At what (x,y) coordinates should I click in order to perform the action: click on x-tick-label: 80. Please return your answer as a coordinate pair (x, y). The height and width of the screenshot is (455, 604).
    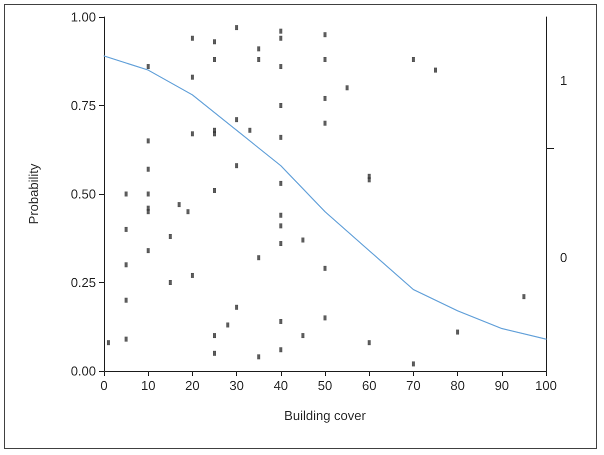
    Looking at the image, I should click on (457, 385).